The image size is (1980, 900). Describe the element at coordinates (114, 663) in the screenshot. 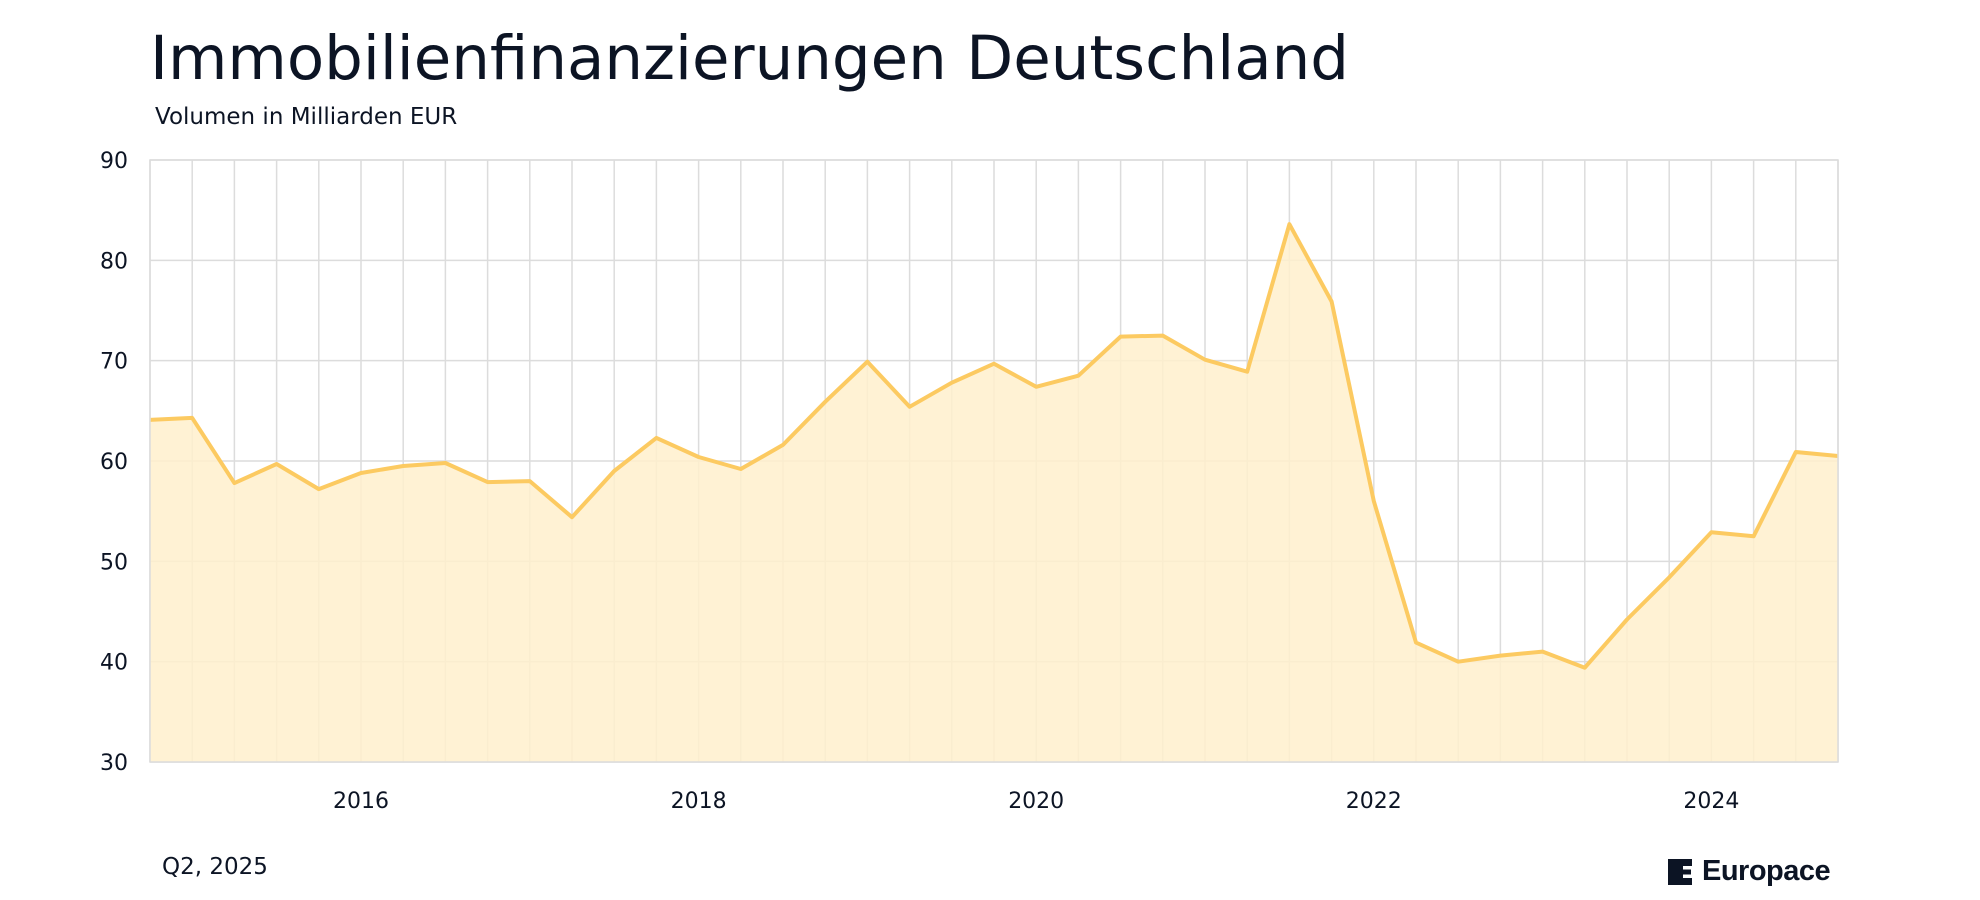

I see `y-tick-label: 40` at that location.